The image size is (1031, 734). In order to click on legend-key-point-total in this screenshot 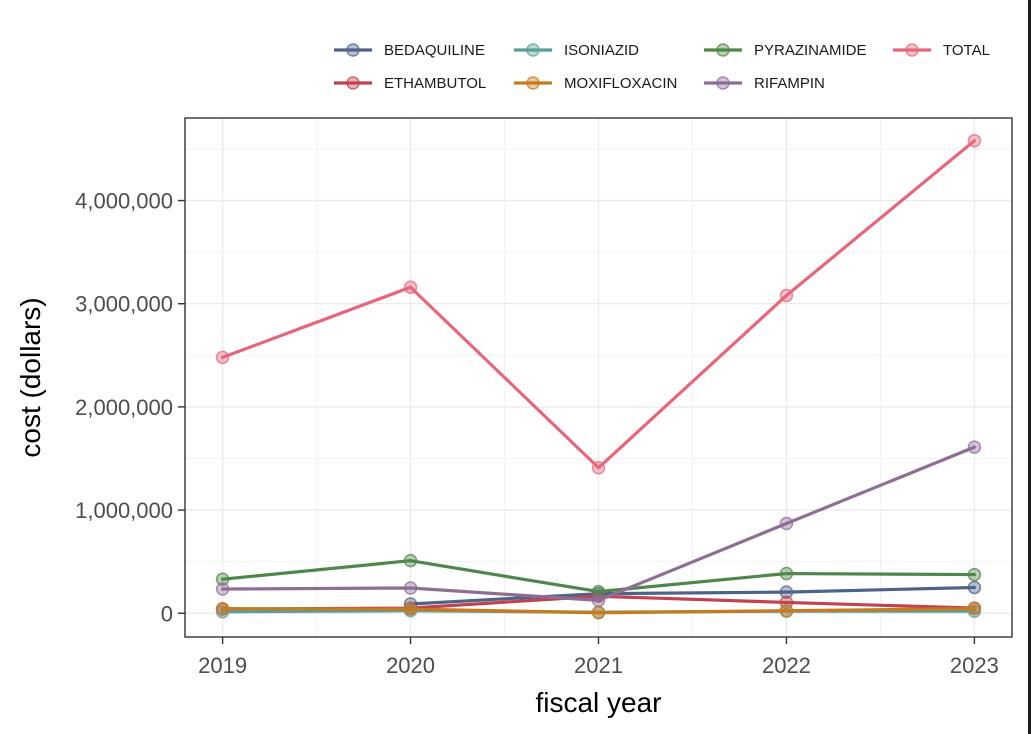, I will do `click(912, 50)`.